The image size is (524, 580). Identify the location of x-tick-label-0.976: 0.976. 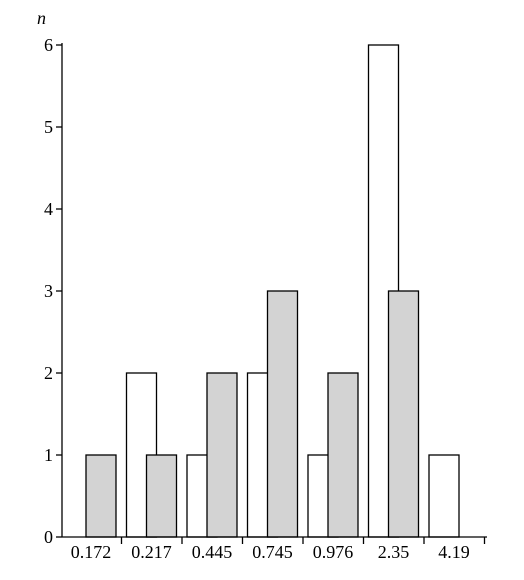
(333, 552).